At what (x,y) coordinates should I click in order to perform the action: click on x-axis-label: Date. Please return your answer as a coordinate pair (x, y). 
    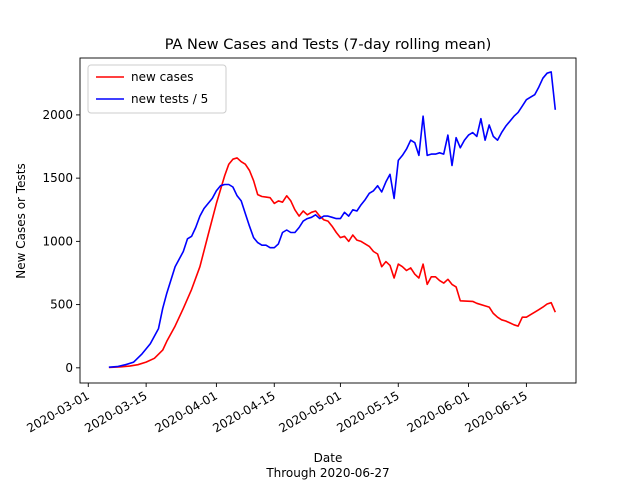
    Looking at the image, I should click on (328, 458).